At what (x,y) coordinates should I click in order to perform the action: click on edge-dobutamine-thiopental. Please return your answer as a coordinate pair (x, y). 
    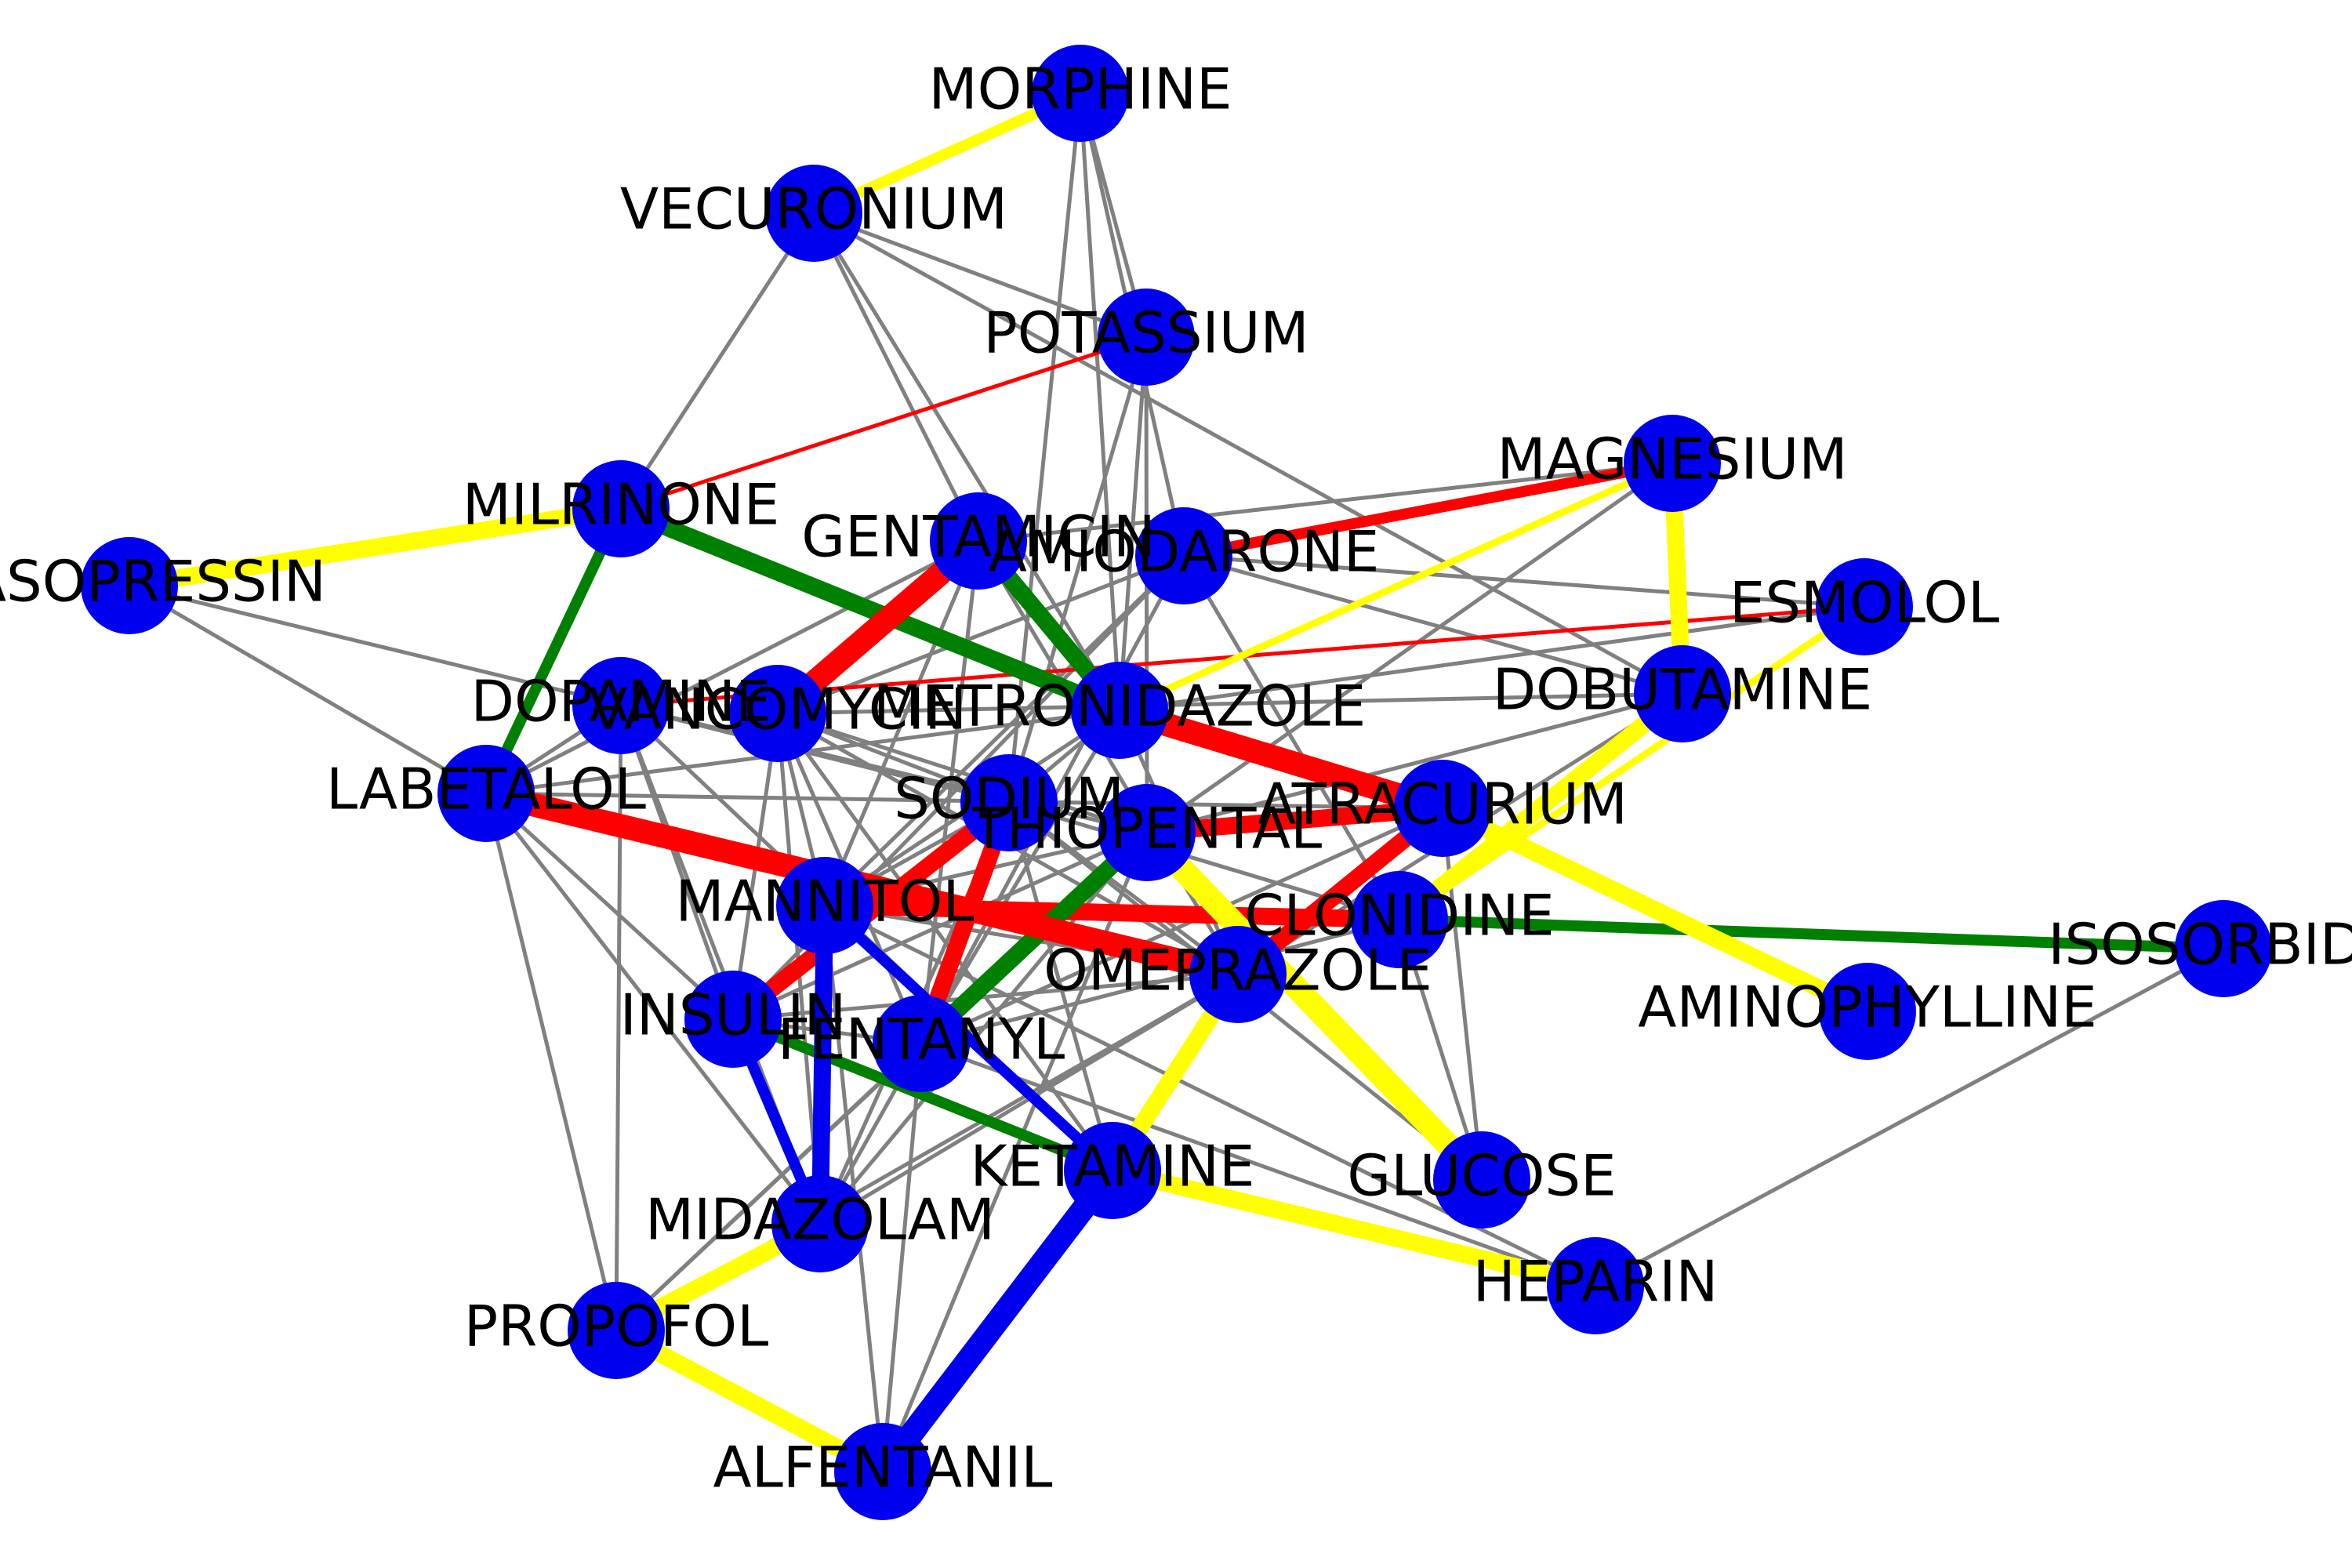
    Looking at the image, I should click on (1414, 763).